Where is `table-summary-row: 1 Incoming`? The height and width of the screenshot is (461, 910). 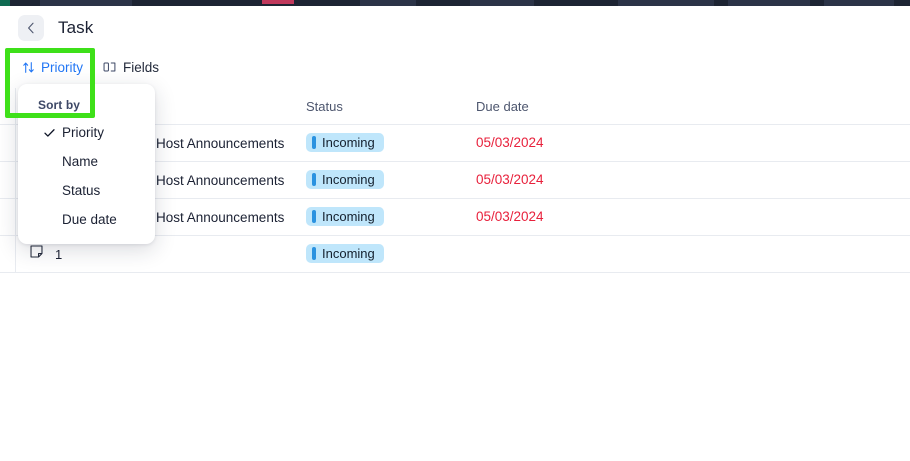
table-summary-row: 1 Incoming is located at coordinates (455, 254).